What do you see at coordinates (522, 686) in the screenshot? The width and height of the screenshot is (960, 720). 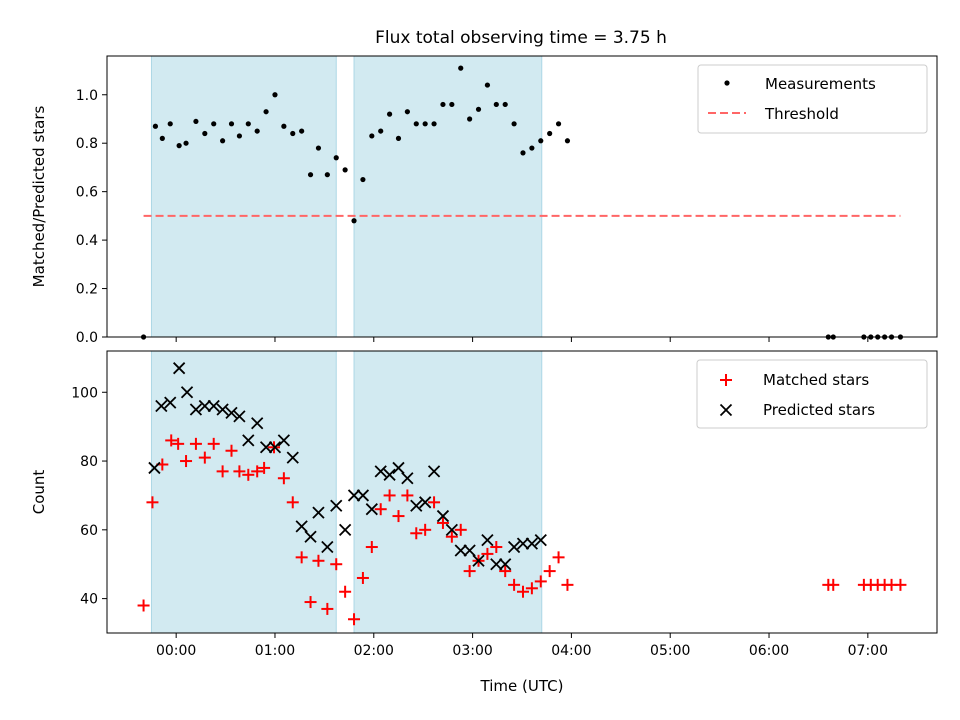 I see `x-axis-label: Time (UTC)` at bounding box center [522, 686].